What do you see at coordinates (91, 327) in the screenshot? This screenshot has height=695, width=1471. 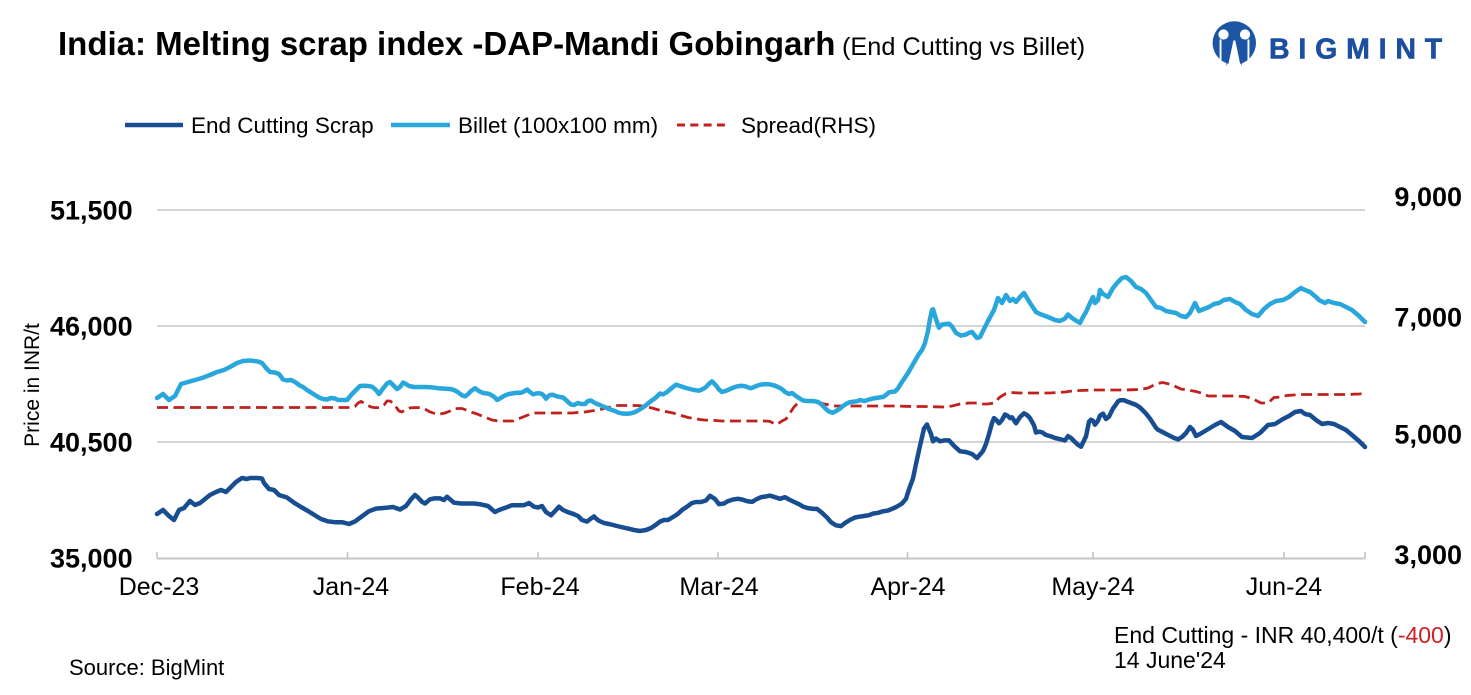 I see `svg-text: 46,000` at bounding box center [91, 327].